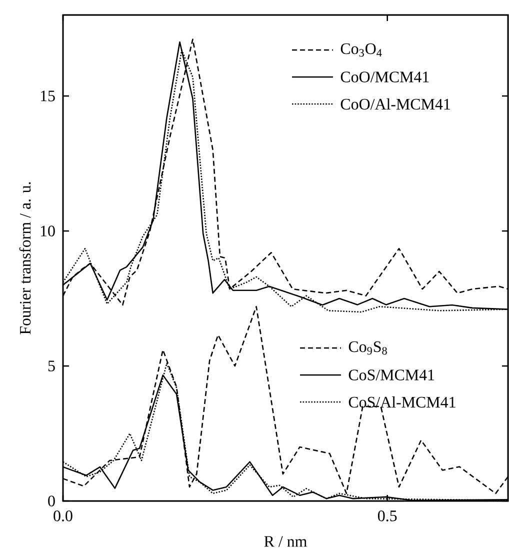 This screenshot has height=559, width=509. Describe the element at coordinates (25, 258) in the screenshot. I see `y-axis-title: Fourier transform / a. u.` at that location.